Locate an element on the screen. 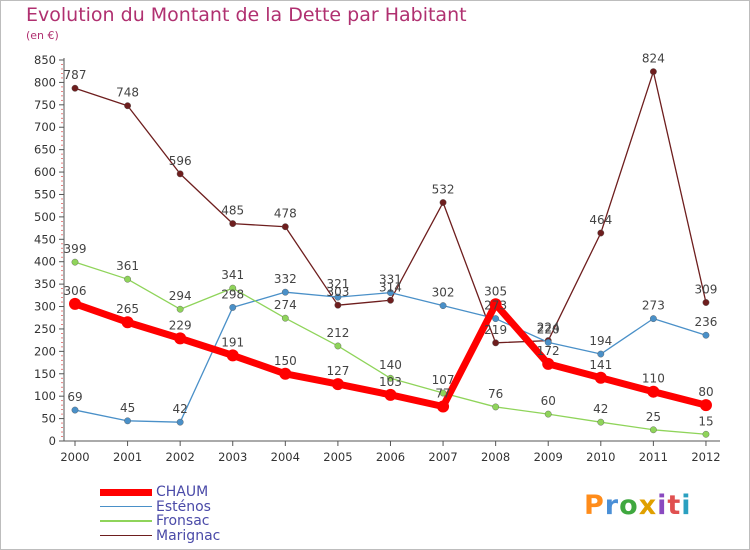 This screenshot has width=750, height=550. legend-label: Fronsac is located at coordinates (183, 521).